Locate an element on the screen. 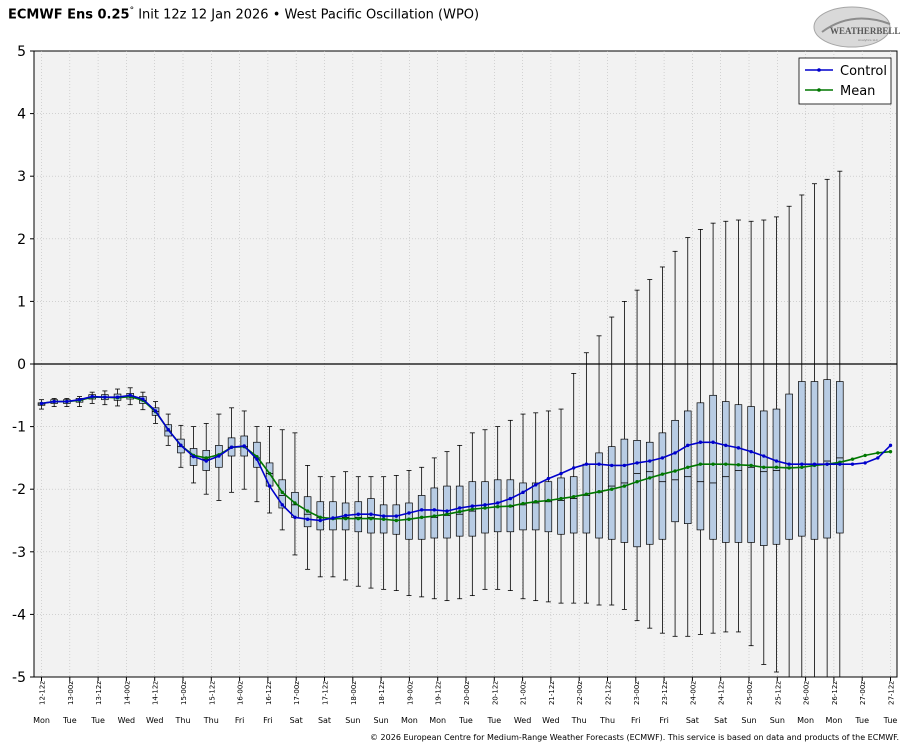 This screenshot has width=913, height=750. legend-box is located at coordinates (845, 81).